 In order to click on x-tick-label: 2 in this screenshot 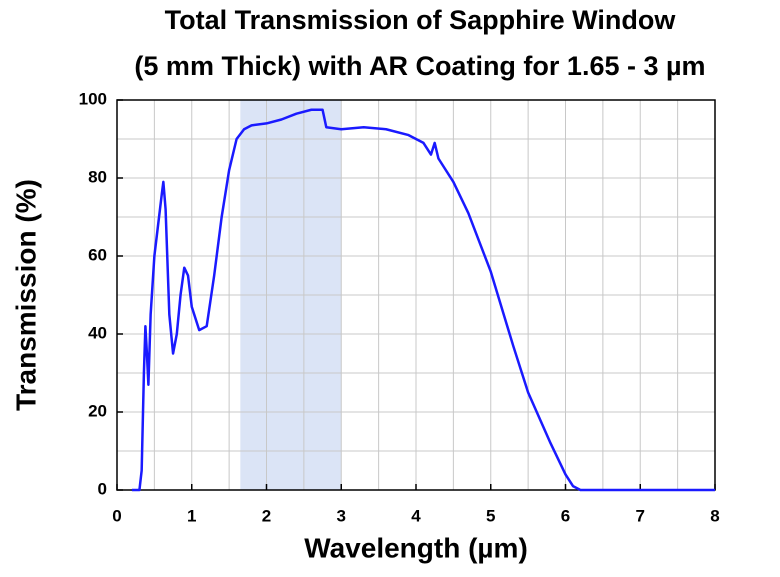, I will do `click(266, 515)`.